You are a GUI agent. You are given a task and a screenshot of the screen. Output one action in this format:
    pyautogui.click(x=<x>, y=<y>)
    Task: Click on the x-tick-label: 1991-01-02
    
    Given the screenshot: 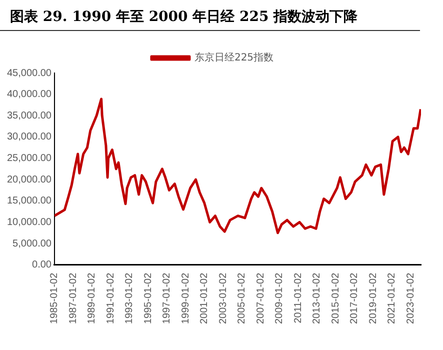 What is the action you would take?
    pyautogui.click(x=110, y=298)
    